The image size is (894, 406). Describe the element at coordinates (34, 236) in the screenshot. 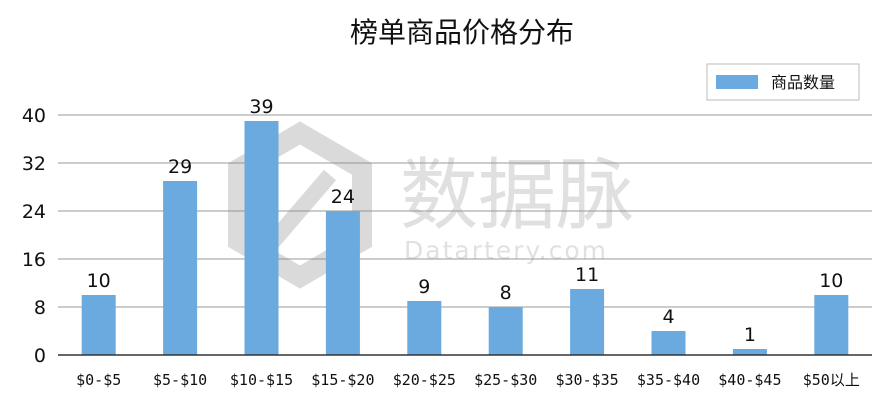

I see `y-axis-ticks: 0 8 16 24 32 40` at that location.